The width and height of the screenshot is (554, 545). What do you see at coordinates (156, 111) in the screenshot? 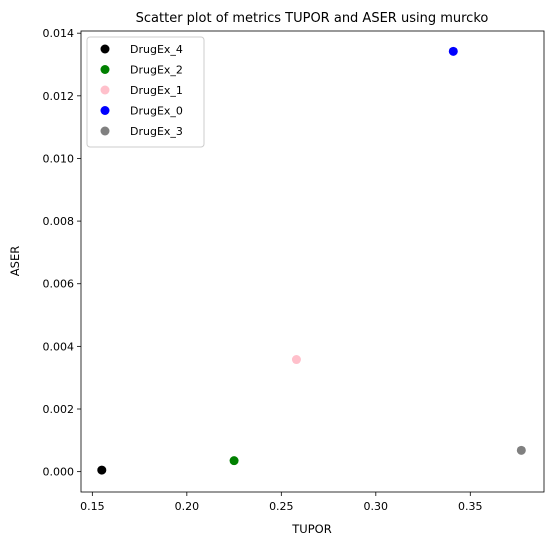
I see `legend-label: DrugEx_0` at bounding box center [156, 111].